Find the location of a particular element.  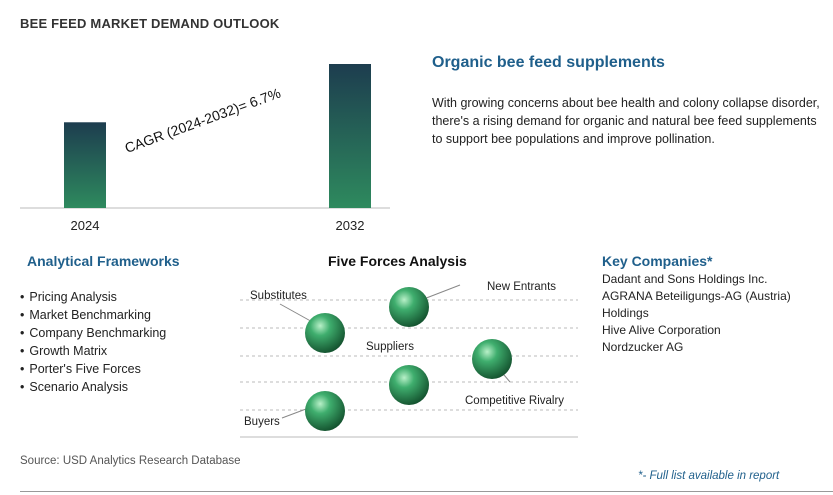

companies-title: Key Companies* is located at coordinates (657, 261).